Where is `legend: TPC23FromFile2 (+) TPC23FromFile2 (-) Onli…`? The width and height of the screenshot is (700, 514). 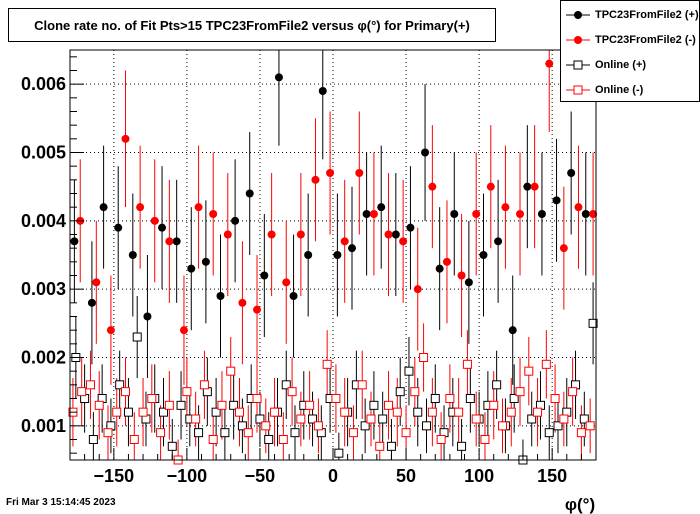
legend: TPC23FromFile2 (+) TPC23FromFile2 (-) Onli… is located at coordinates (630, 51).